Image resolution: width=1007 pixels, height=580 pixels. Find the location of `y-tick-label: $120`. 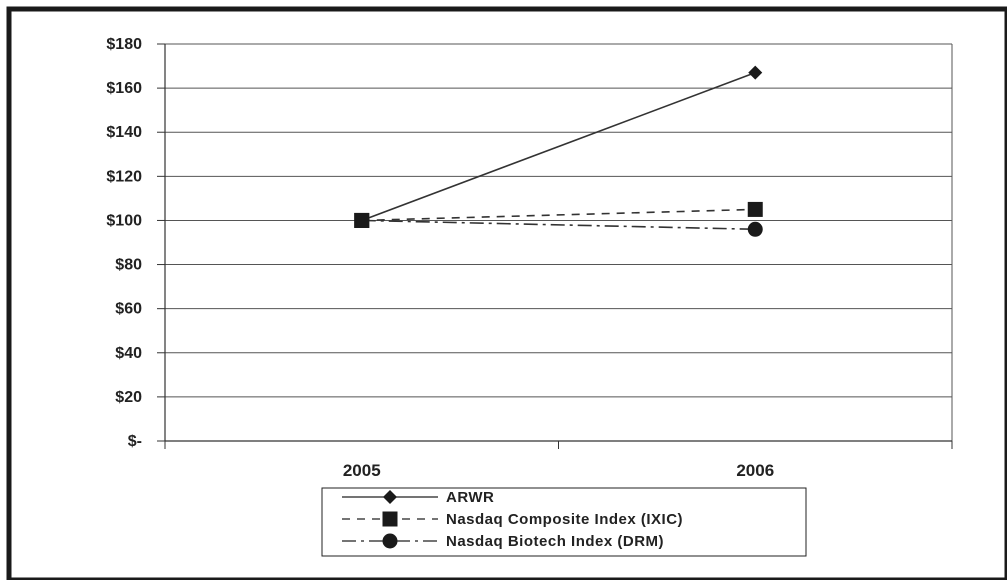

y-tick-label: $120 is located at coordinates (124, 176).